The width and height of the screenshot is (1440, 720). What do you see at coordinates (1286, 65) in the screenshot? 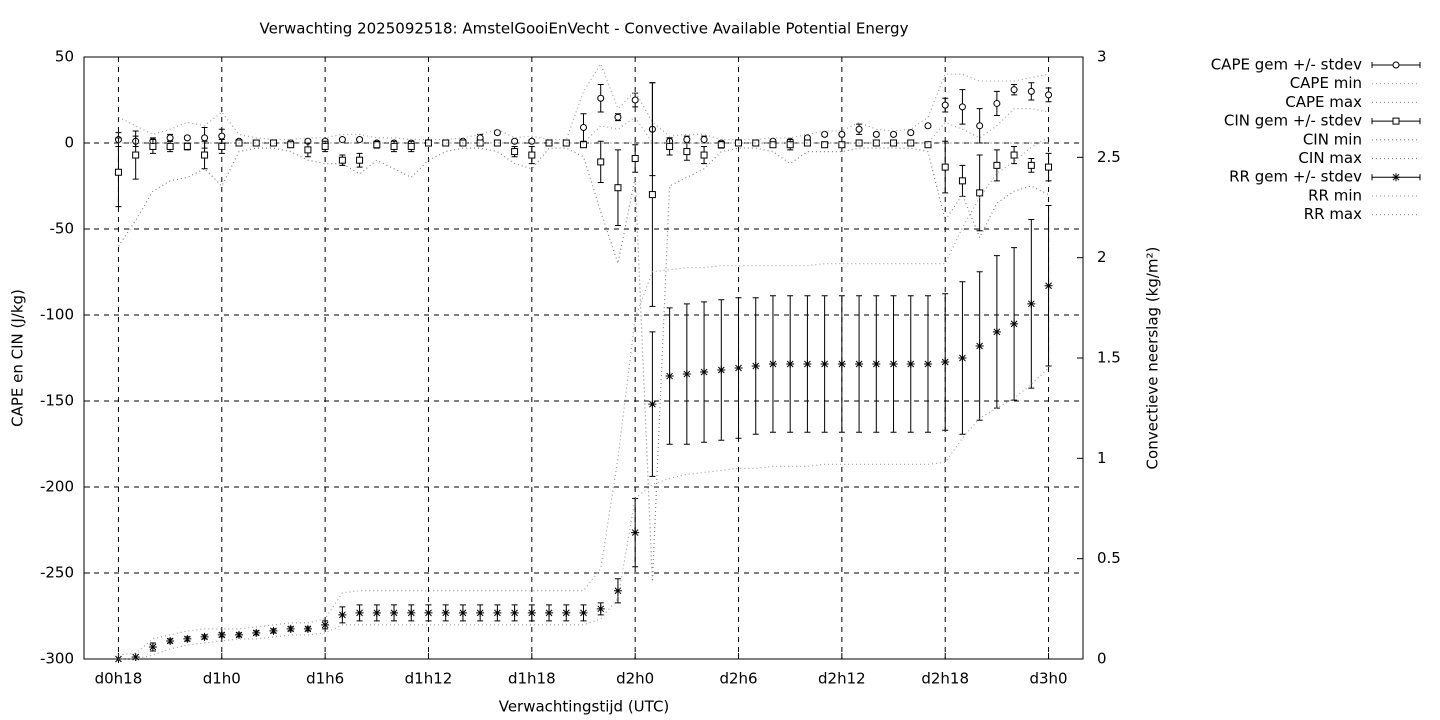
I see `legend-label: CAPE gem +/- stdev` at bounding box center [1286, 65].